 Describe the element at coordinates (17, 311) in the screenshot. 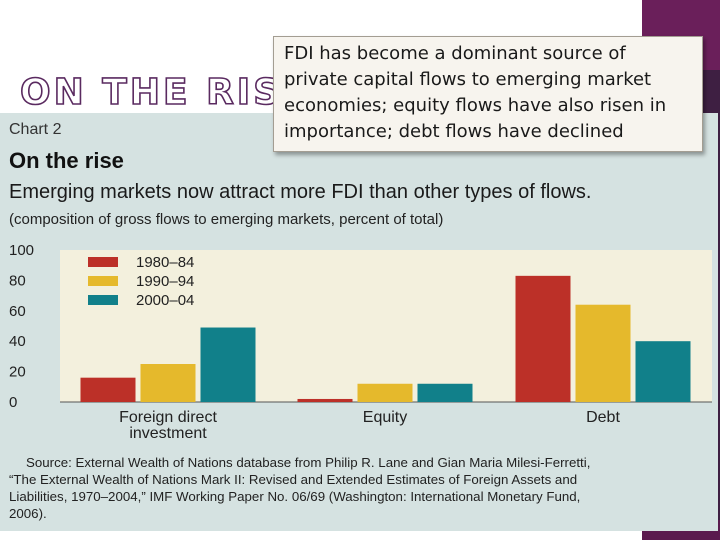

I see `y-tick-label: 60` at that location.